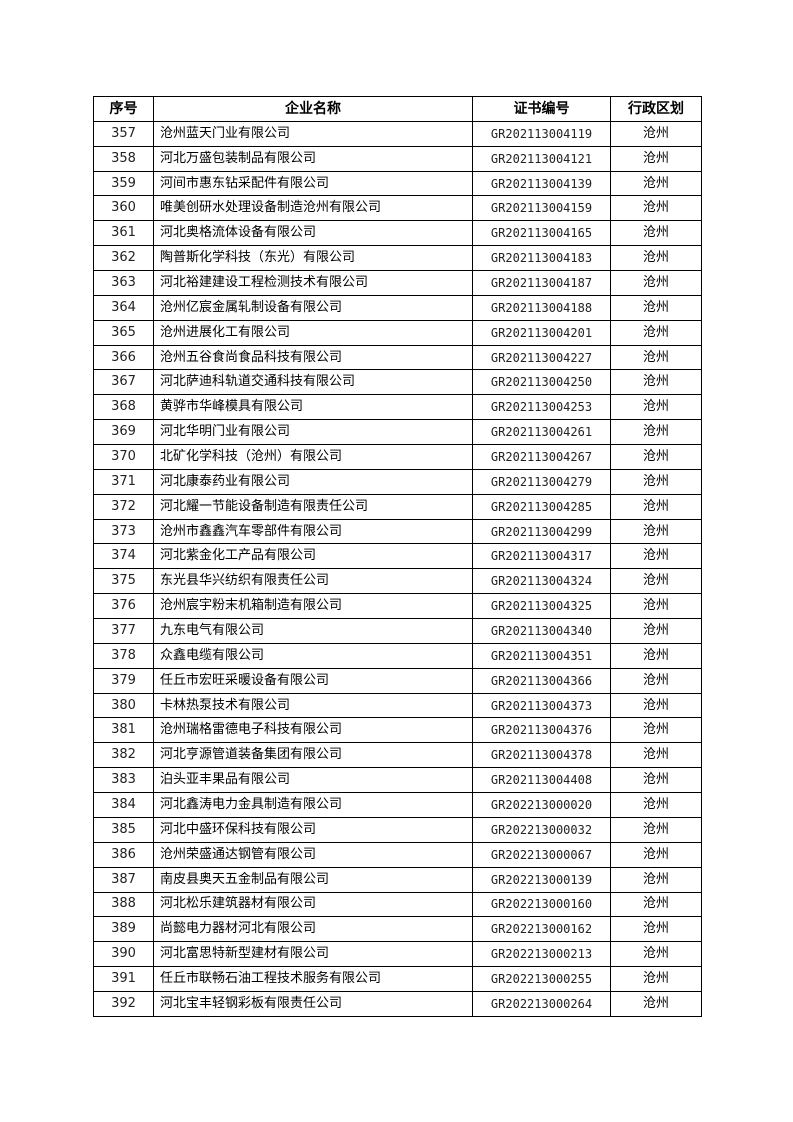  I want to click on table-row: 359 河间市惠东钻采配件有限公司 GR202113004139 沧州, so click(397, 183).